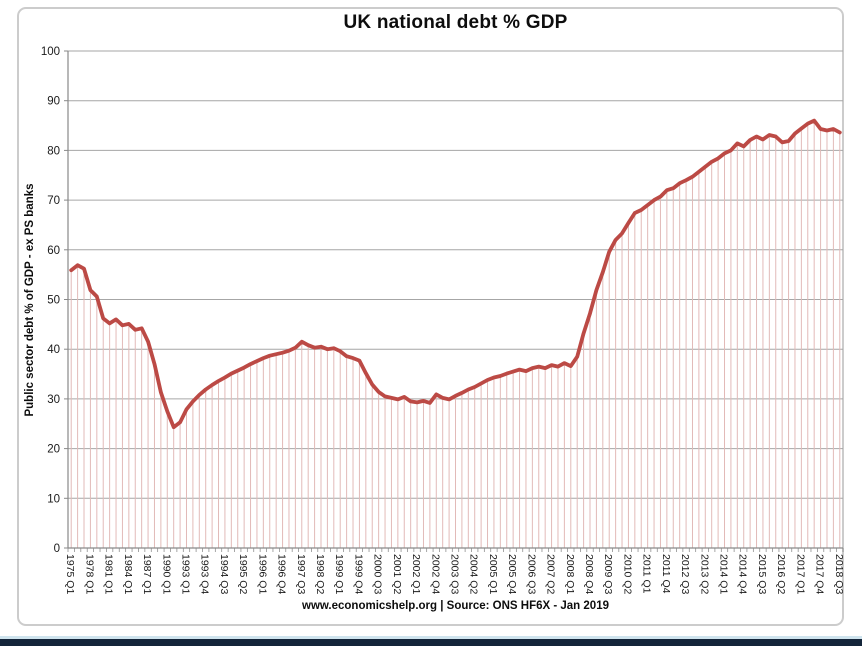 This screenshot has height=646, width=862. Describe the element at coordinates (50, 52) in the screenshot. I see `y-tick-label: 100` at that location.